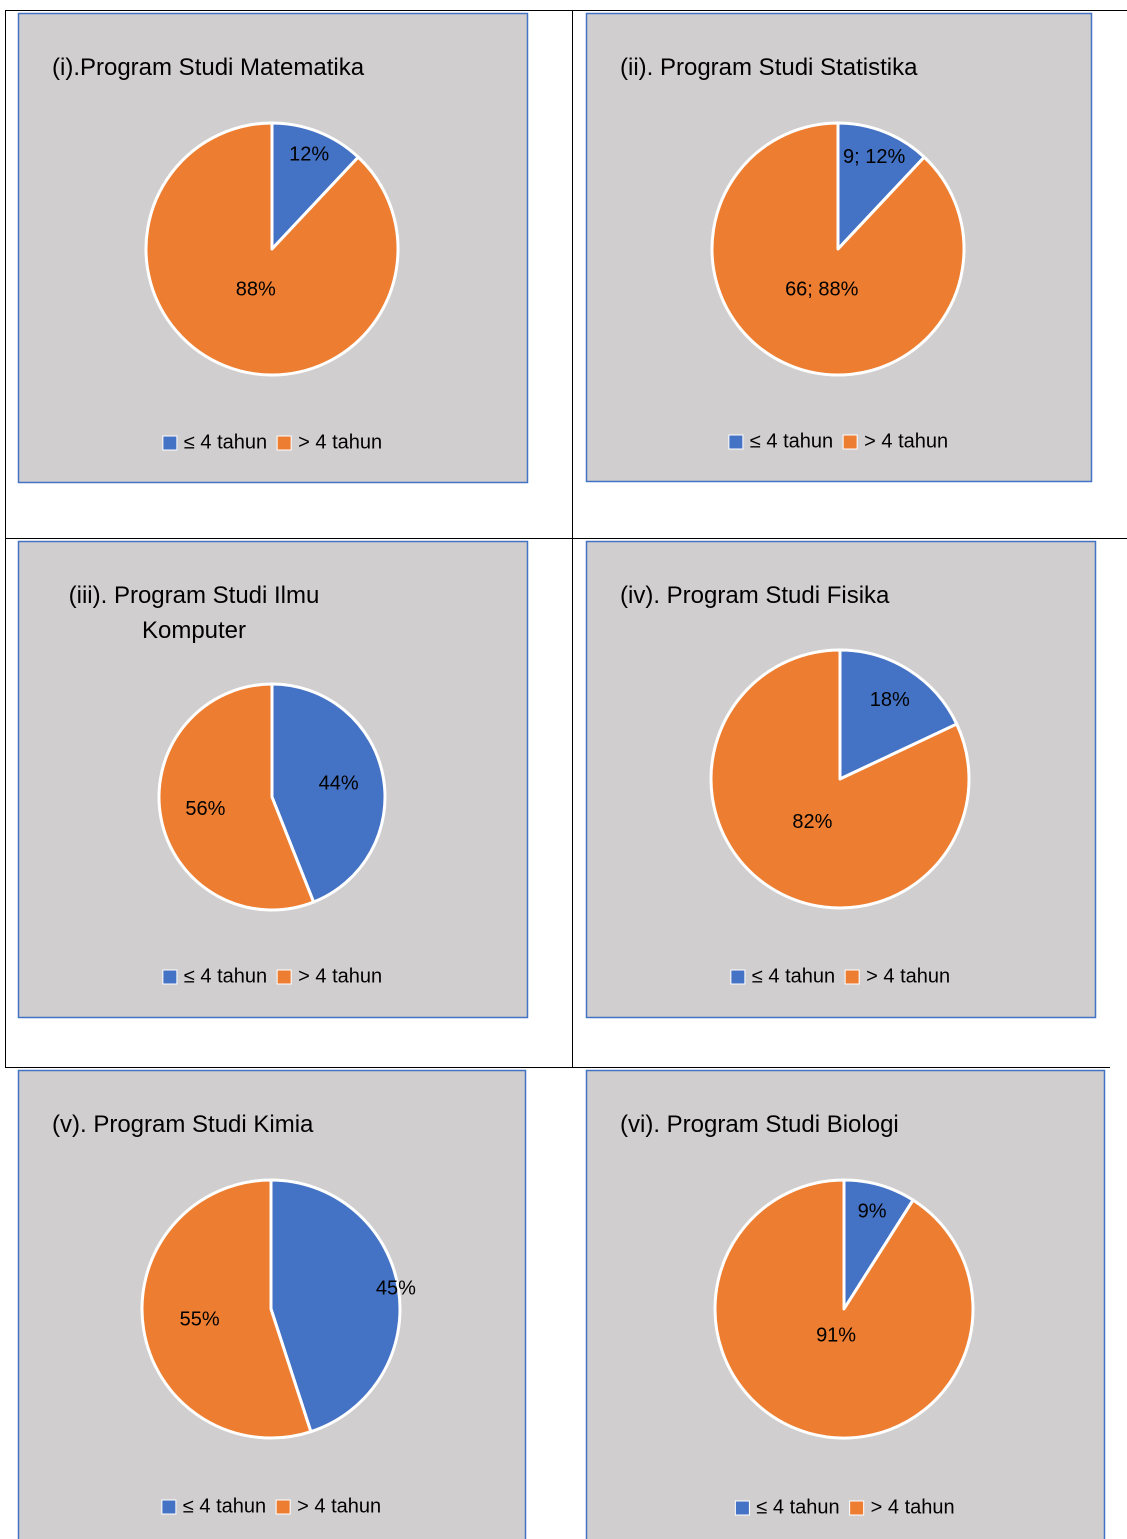 The image size is (1127, 1539). I want to click on chart-panel: 9; 12% 66; 88% ≤ 4 tahun > 4 tahun, so click(839, 247).